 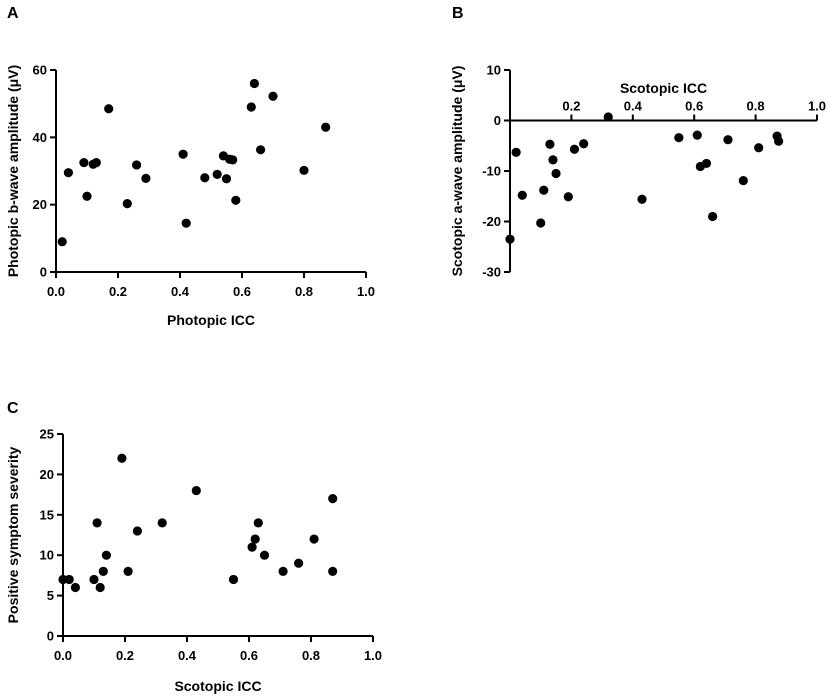 I want to click on x-axis-title-a: Photopic ICC, so click(x=211, y=320).